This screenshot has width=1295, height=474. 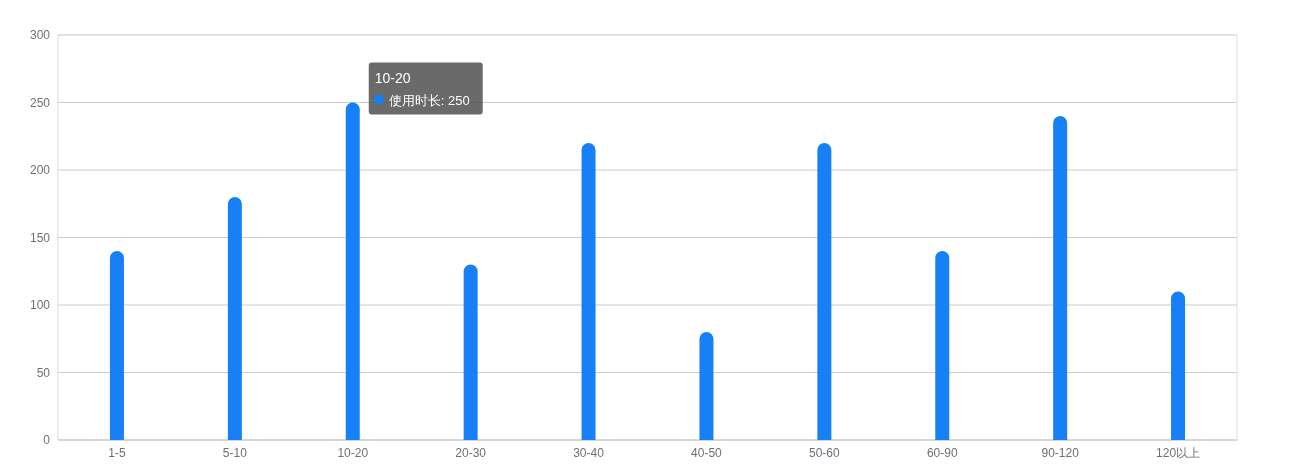 I want to click on y-tick-label: 100, so click(x=40, y=305).